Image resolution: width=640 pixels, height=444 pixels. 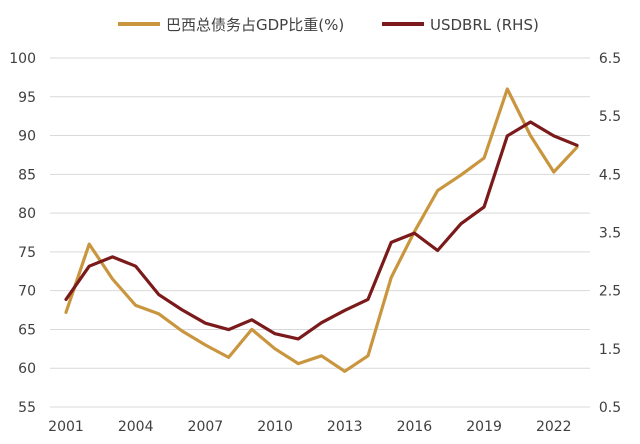 I want to click on x-axis-ticks: 2001 2004 2007 2010 2013 2016 2019 2022, so click(x=309, y=427).